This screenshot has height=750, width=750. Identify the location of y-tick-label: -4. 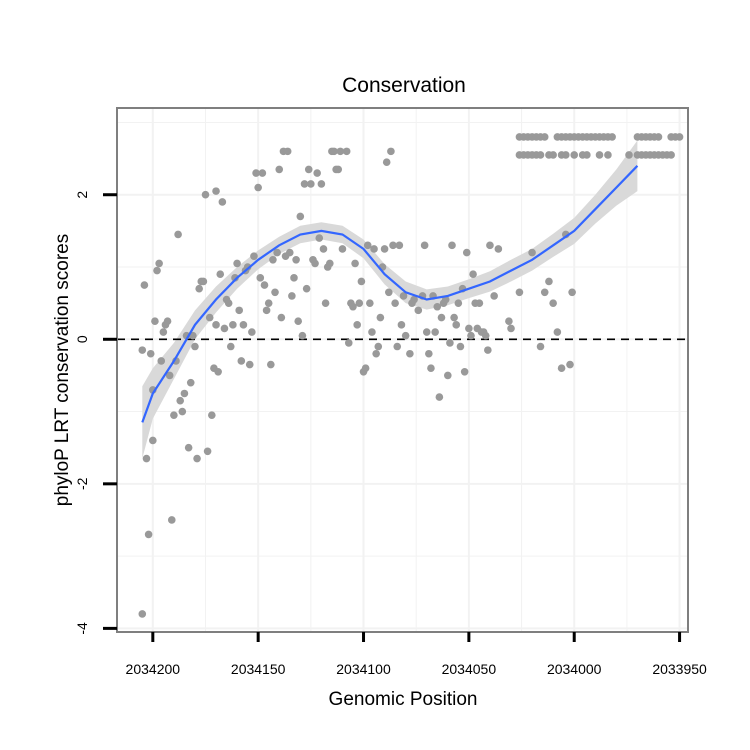
(82, 628).